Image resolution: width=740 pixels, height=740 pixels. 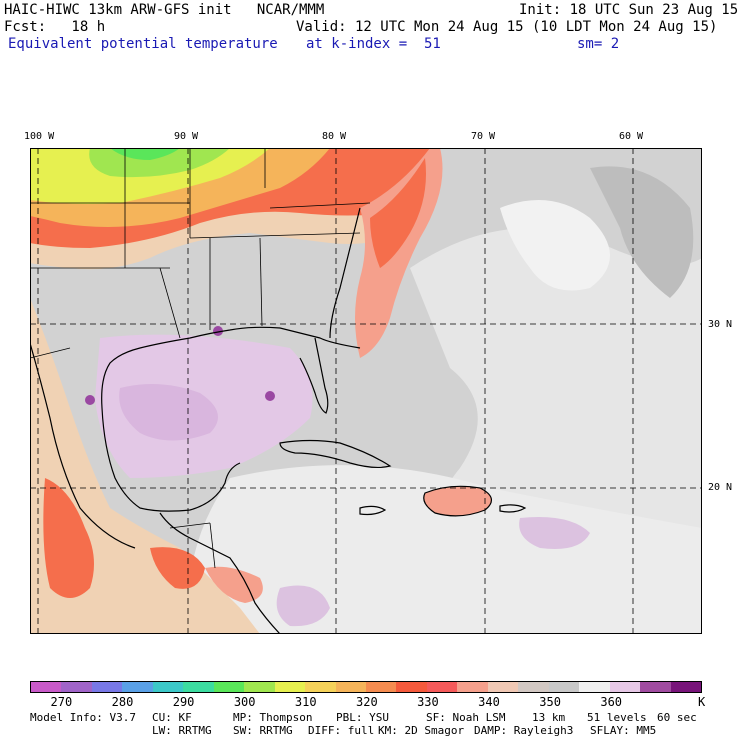 What do you see at coordinates (720, 487) in the screenshot?
I see `lat-label-20n: 20 N` at bounding box center [720, 487].